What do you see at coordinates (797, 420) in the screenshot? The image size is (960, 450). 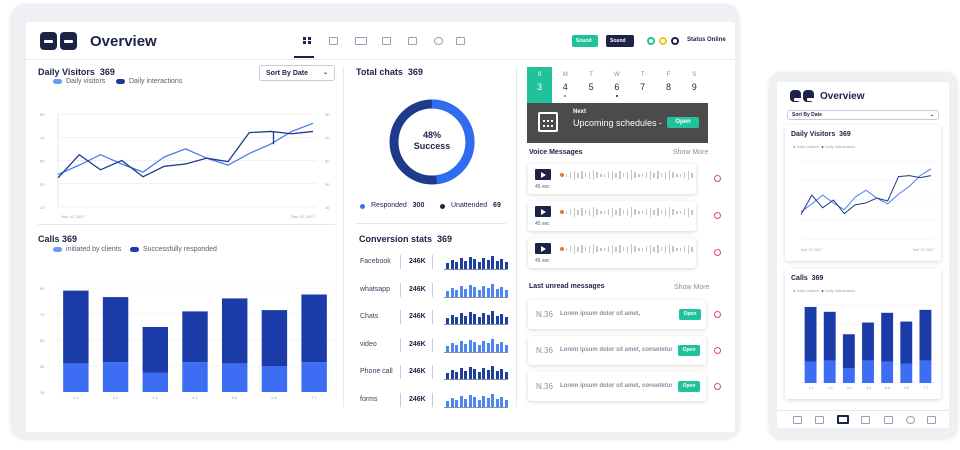 I see `mobile-dashboard-icon` at bounding box center [797, 420].